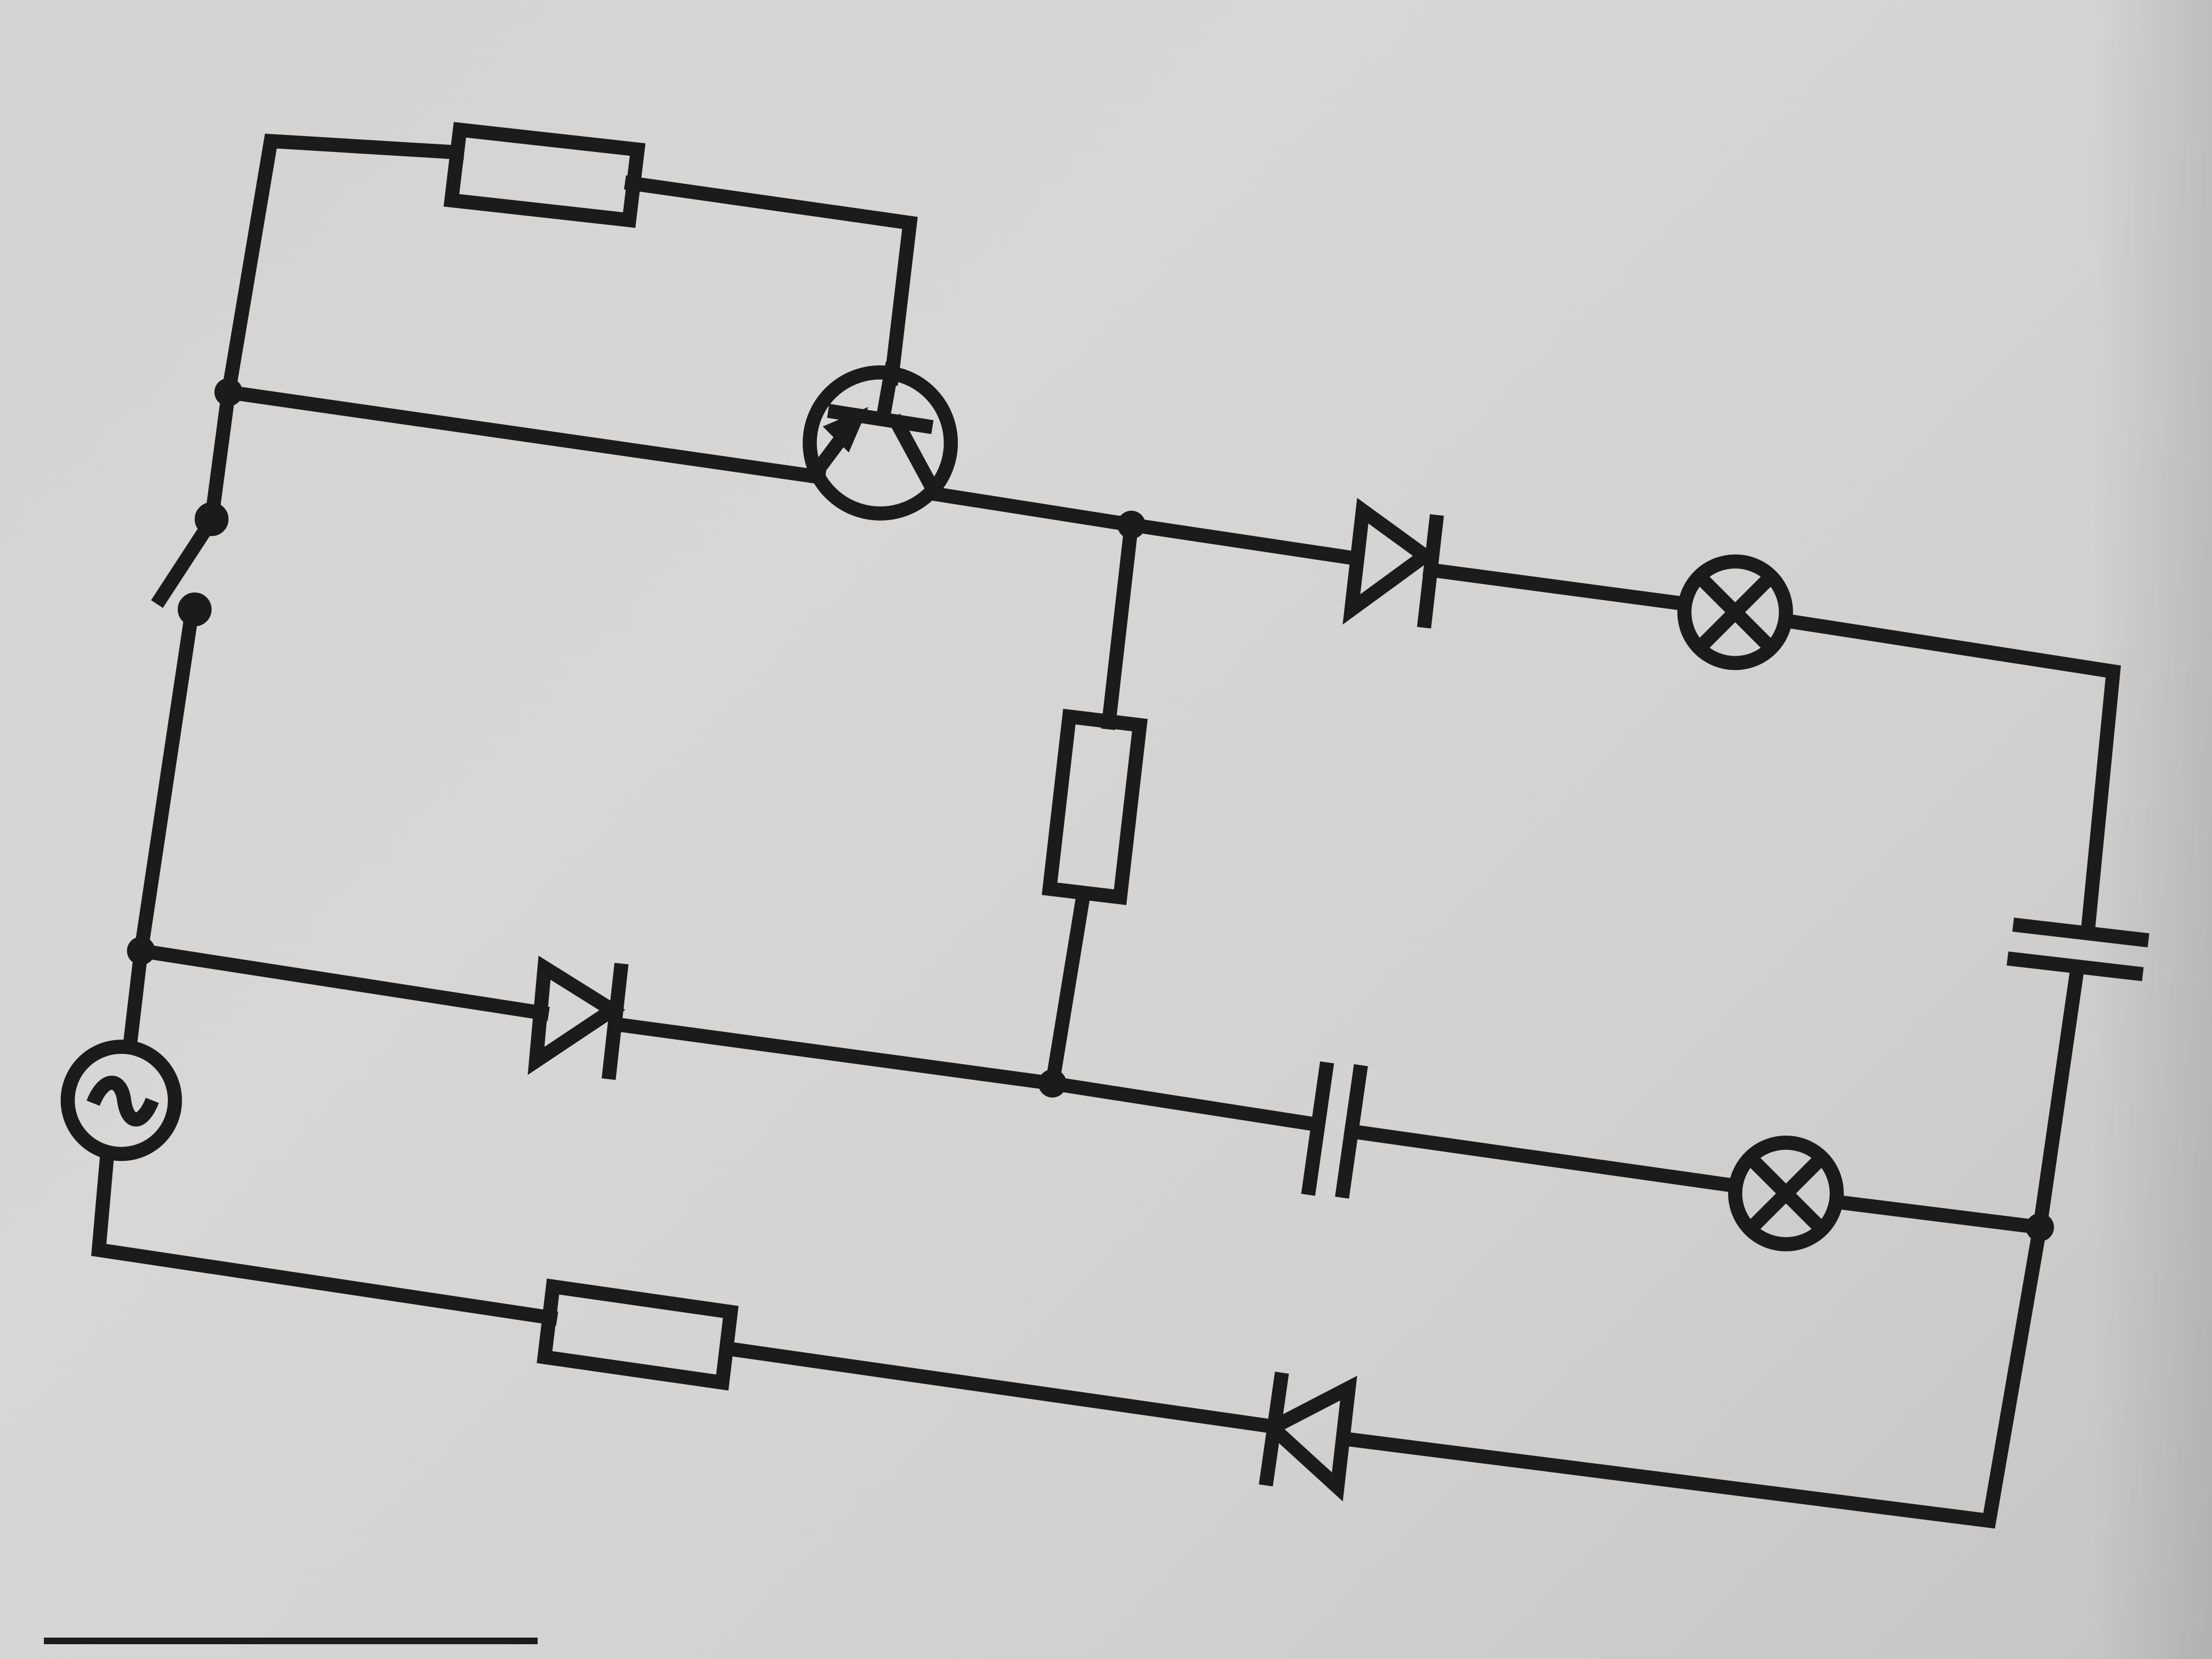 The height and width of the screenshot is (1659, 2212). I want to click on resistor-middle, so click(1094, 806).